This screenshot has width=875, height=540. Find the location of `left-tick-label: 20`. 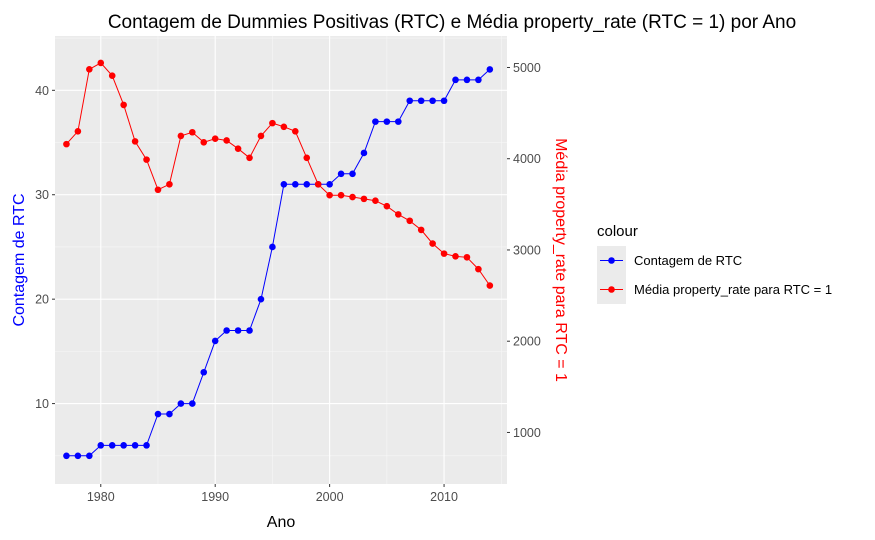

left-tick-label: 20 is located at coordinates (42, 300).